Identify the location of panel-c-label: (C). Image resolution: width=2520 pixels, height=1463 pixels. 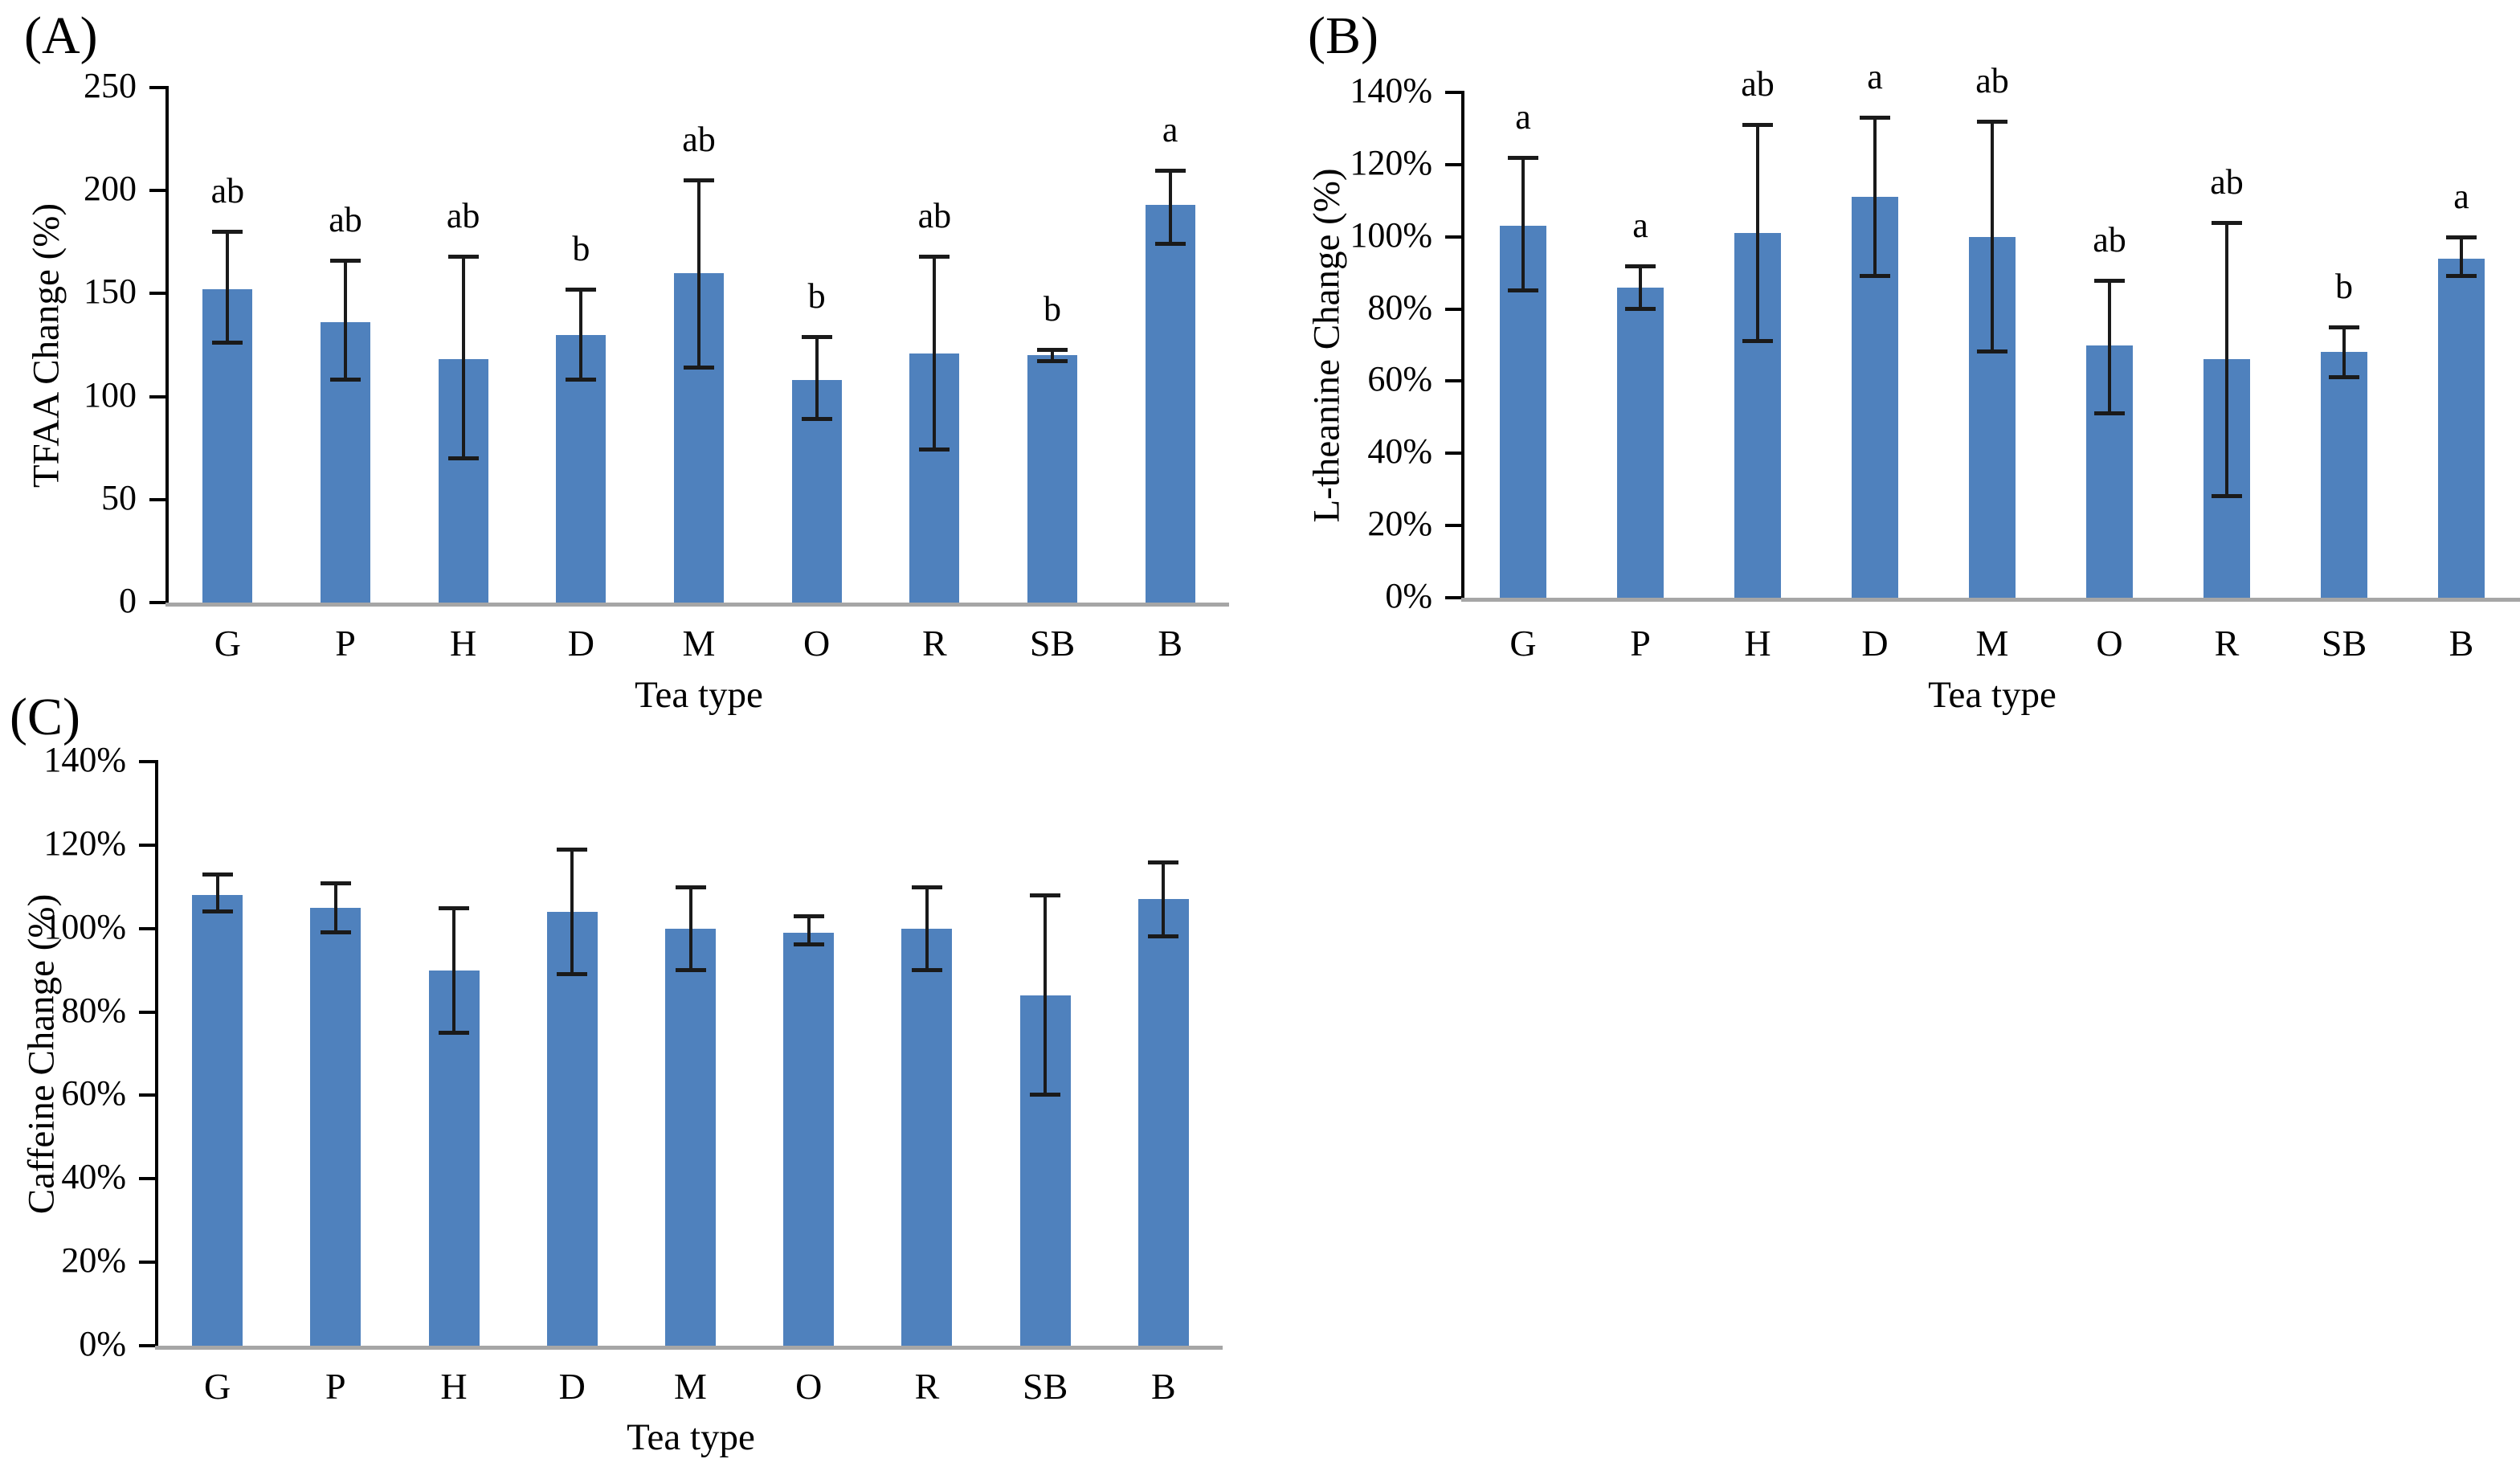
(45, 717).